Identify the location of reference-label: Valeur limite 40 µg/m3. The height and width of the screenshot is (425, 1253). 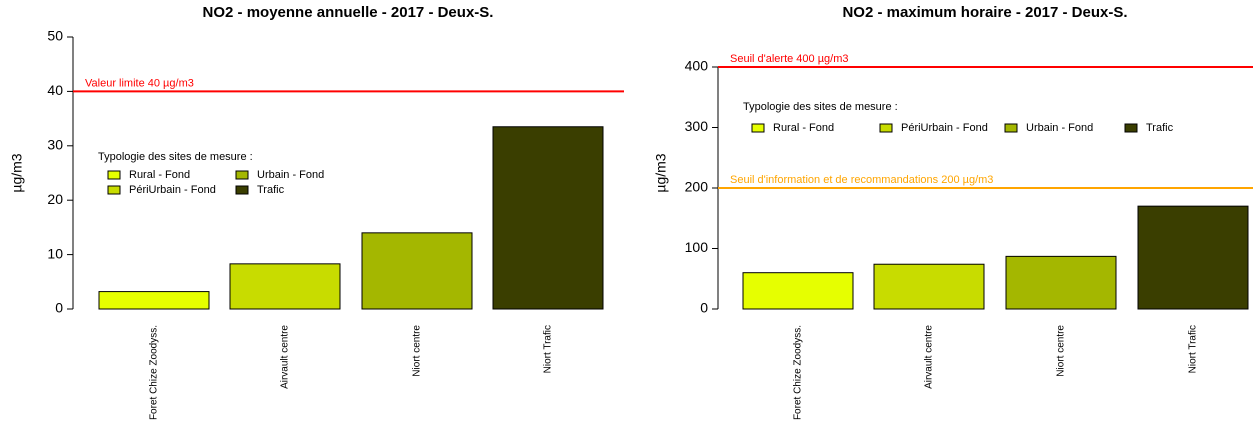
(139, 83).